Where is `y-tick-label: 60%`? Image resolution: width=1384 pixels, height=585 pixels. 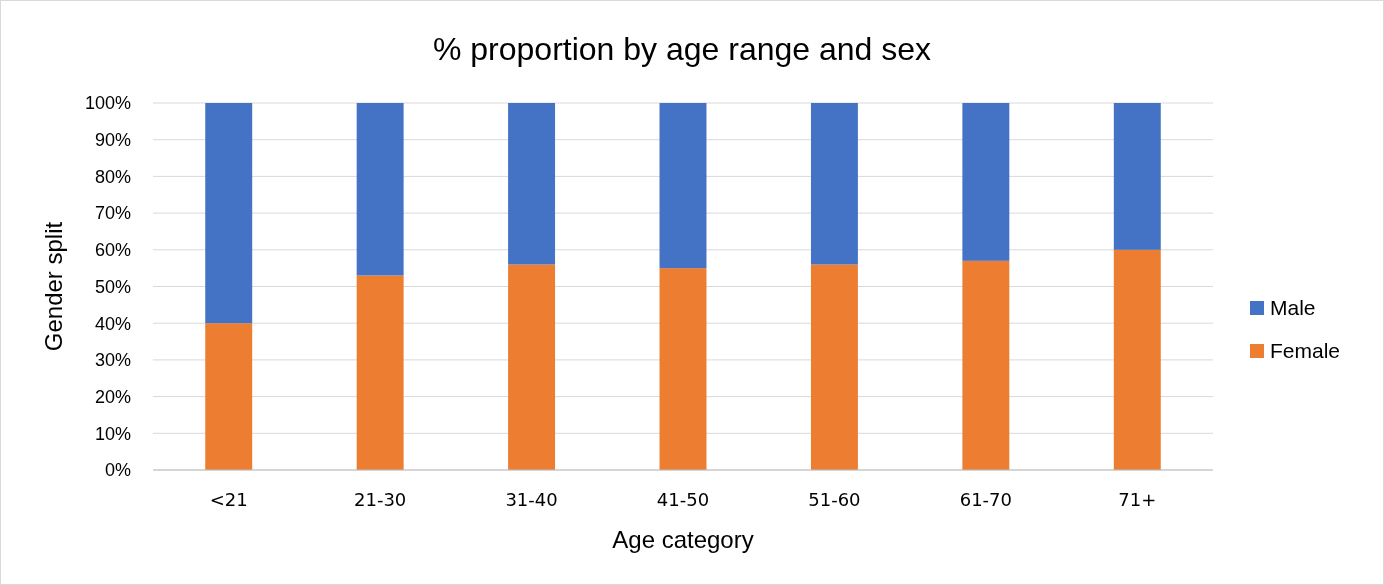
y-tick-label: 60% is located at coordinates (112, 250).